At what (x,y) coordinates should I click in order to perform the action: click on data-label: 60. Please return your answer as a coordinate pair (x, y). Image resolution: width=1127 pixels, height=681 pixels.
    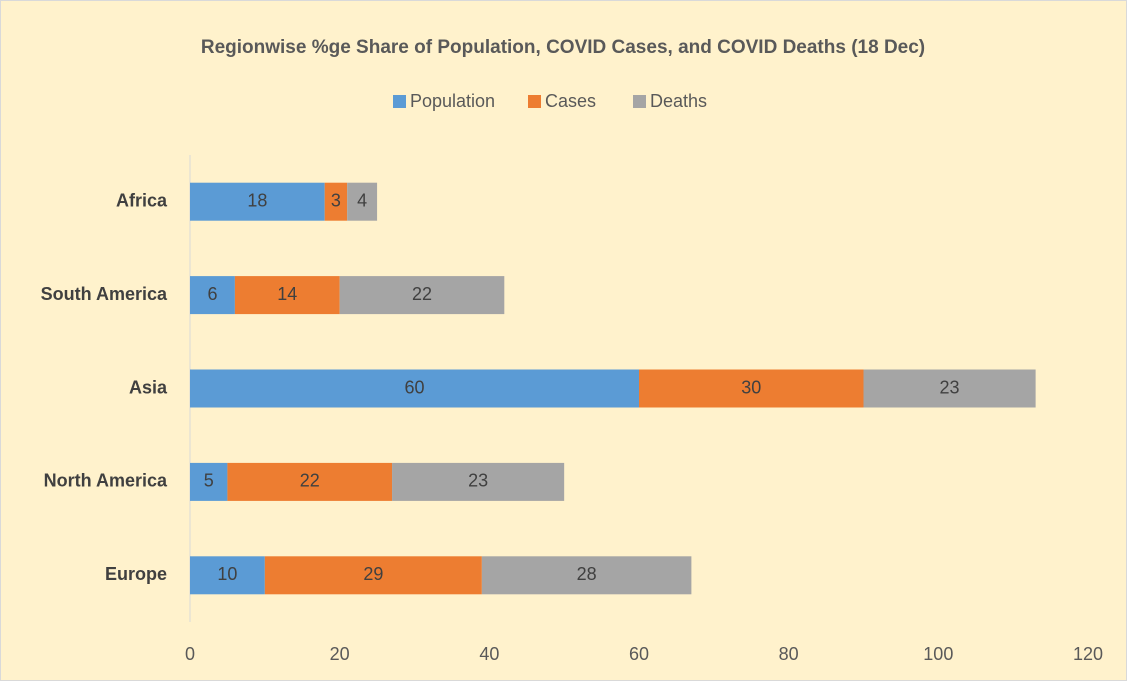
    Looking at the image, I should click on (414, 387).